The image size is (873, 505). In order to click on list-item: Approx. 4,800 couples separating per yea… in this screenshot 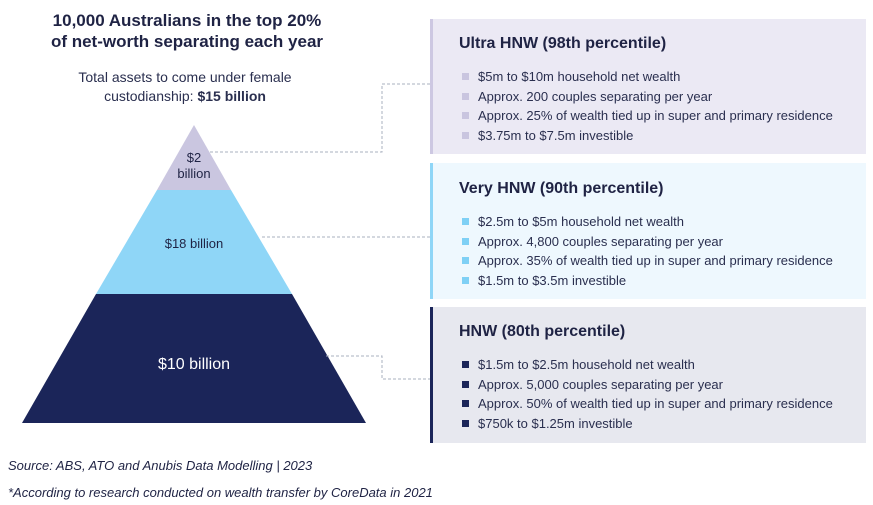, I will do `click(662, 242)`.